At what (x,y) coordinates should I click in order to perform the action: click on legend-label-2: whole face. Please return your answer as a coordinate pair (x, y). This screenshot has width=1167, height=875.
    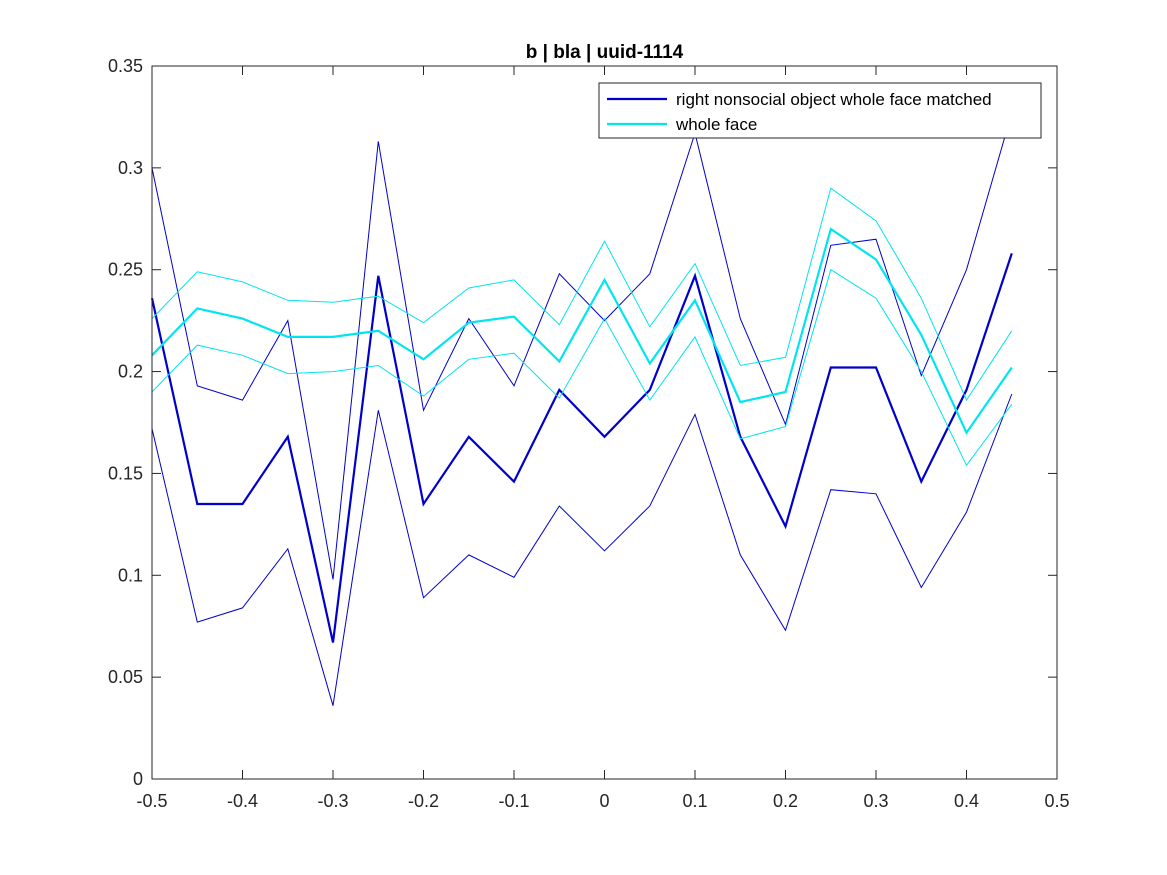
    Looking at the image, I should click on (716, 124).